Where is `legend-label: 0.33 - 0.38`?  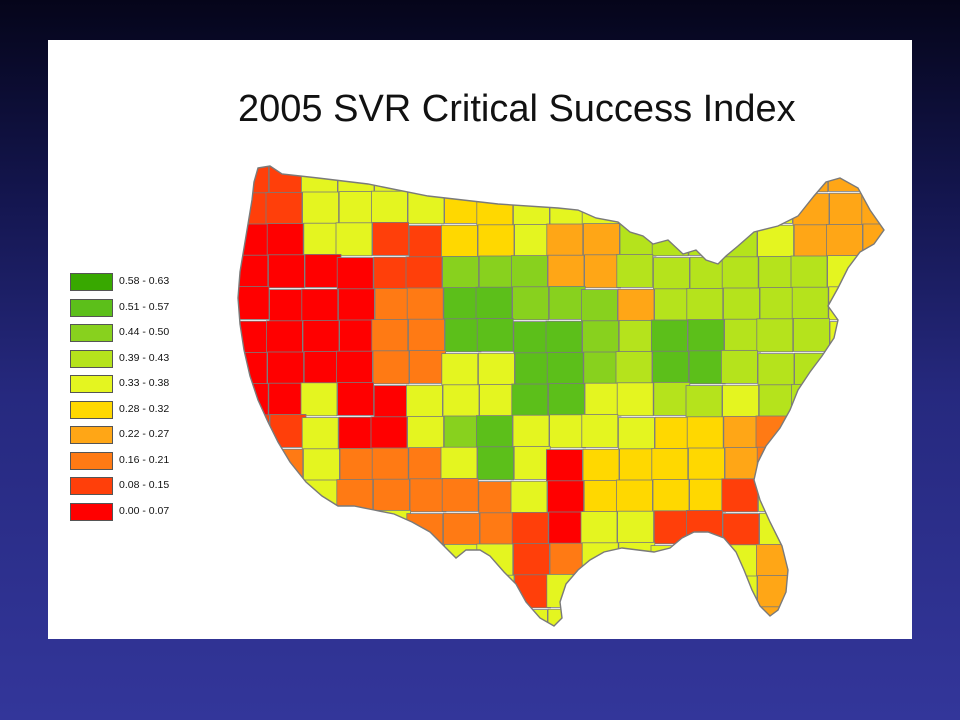
legend-label: 0.33 - 0.38 is located at coordinates (144, 383).